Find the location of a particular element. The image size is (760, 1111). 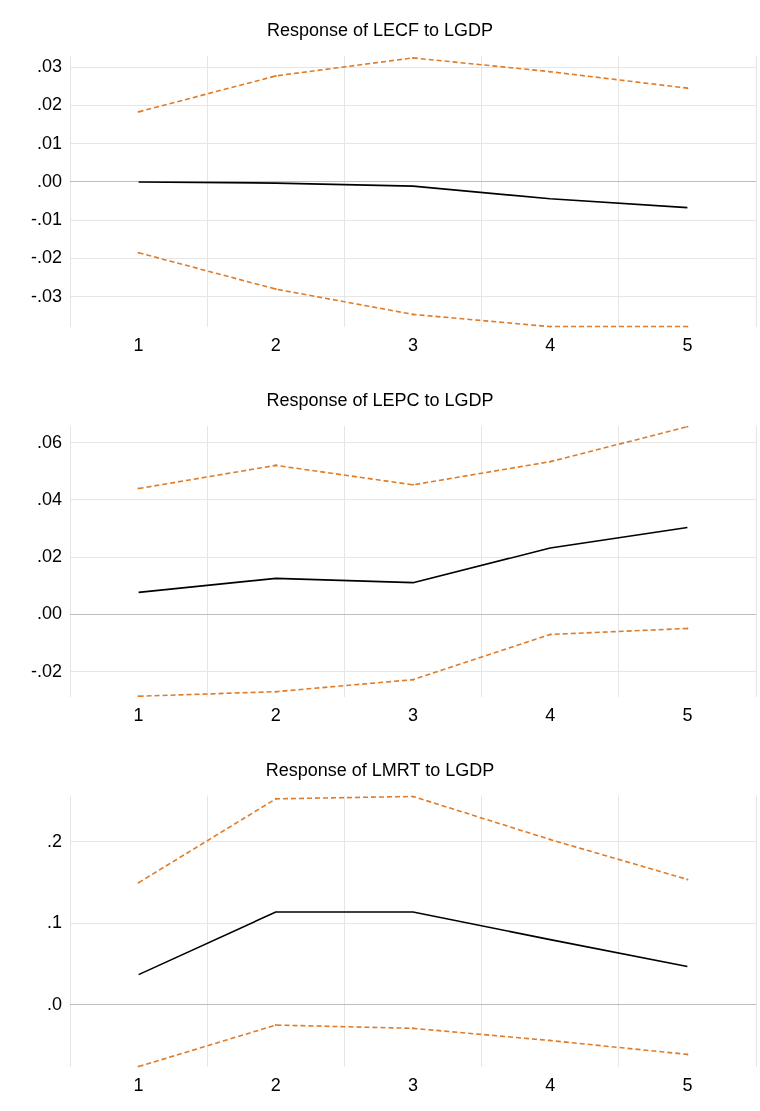

y-tick-label: .04 is located at coordinates (49, 498).